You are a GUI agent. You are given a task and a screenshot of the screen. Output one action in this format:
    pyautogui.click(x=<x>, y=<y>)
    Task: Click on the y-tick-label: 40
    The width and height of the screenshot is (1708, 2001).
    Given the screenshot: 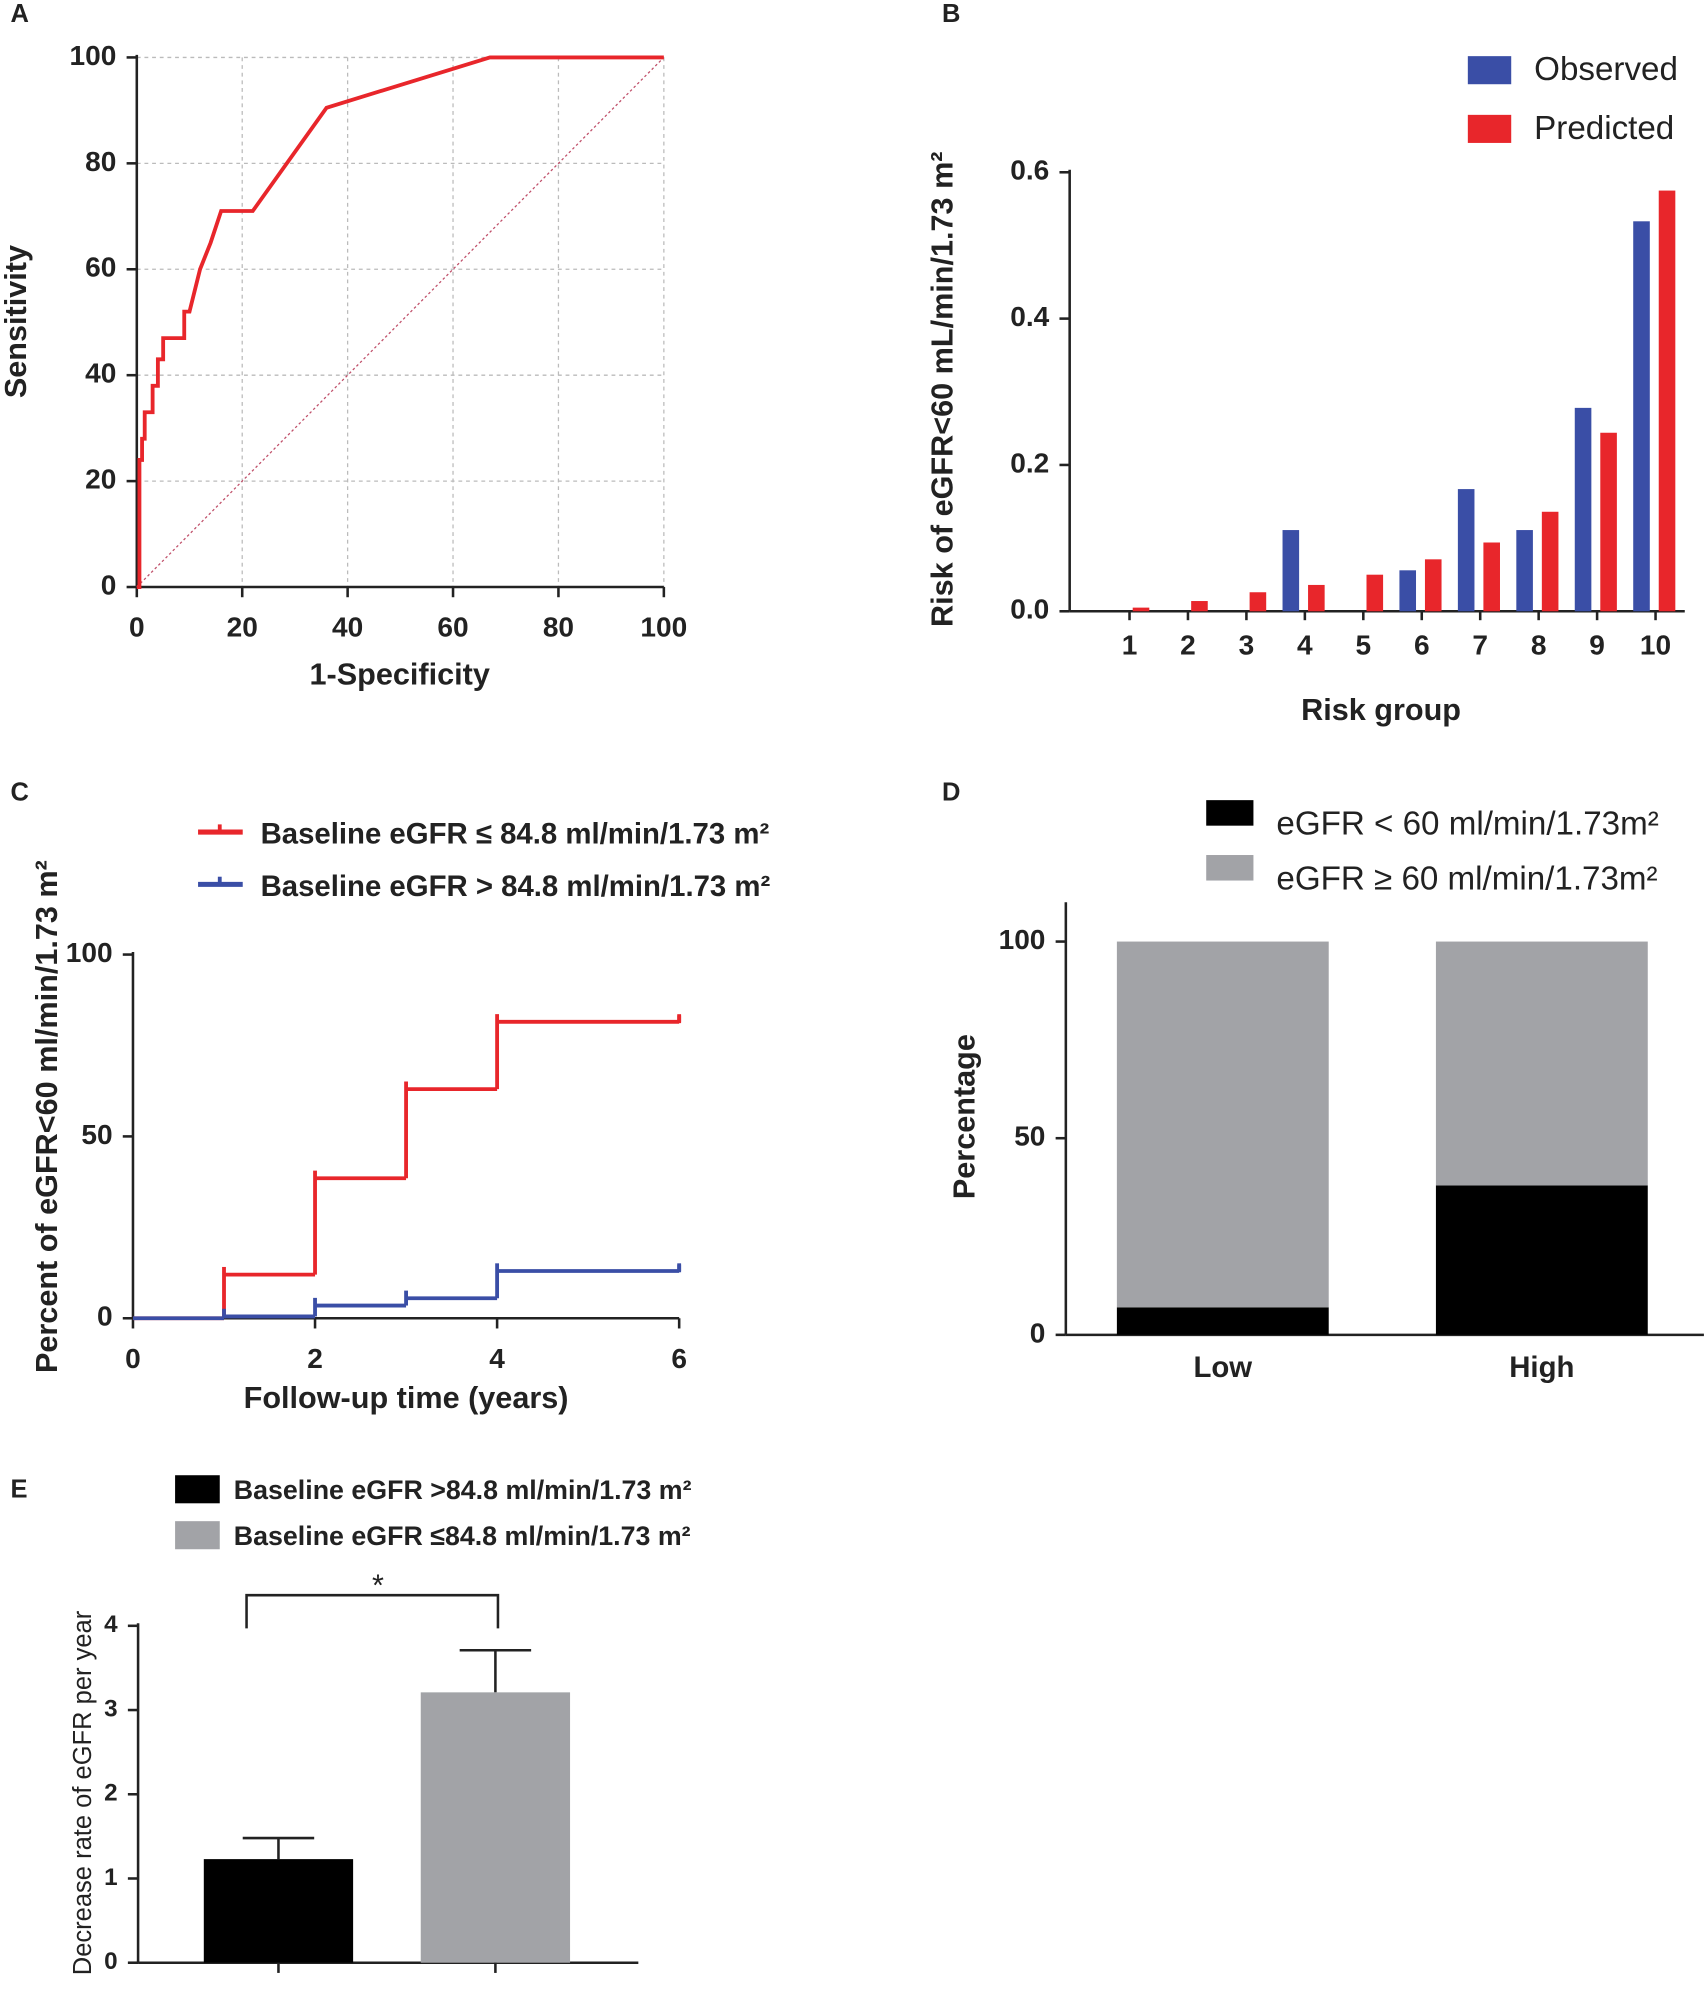 What is the action you would take?
    pyautogui.click(x=100, y=373)
    